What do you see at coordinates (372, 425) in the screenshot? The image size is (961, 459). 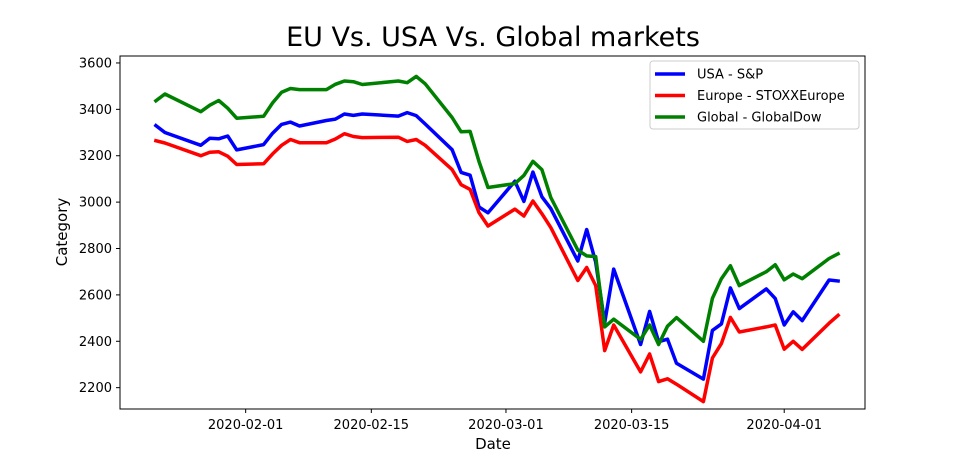 I see `x-tick-label: 2020-02-15` at bounding box center [372, 425].